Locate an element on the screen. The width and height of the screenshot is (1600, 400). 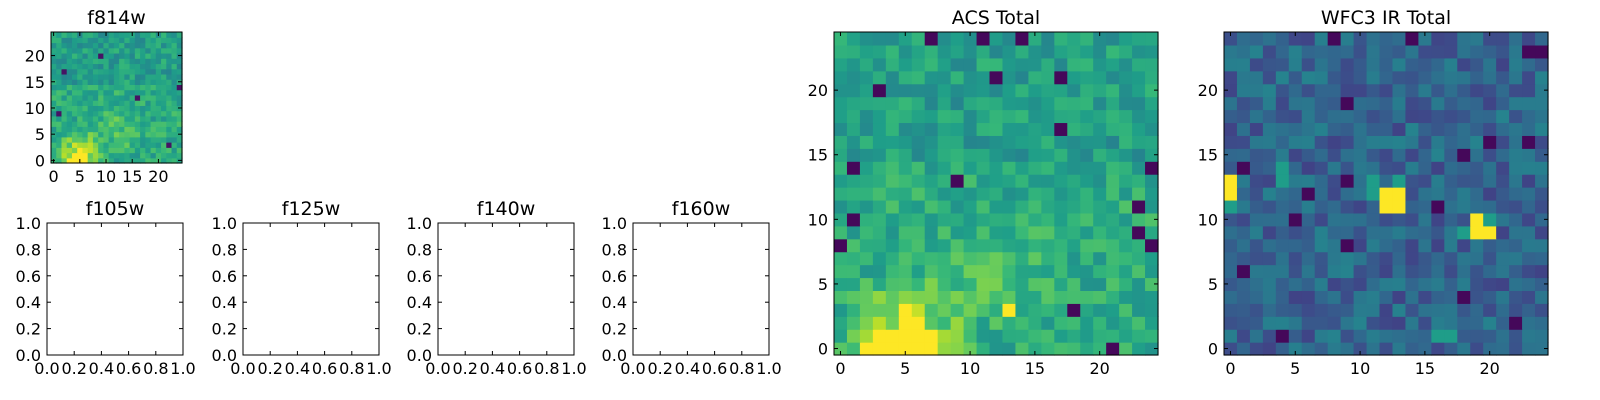
axes-frame is located at coordinates (115, 289).